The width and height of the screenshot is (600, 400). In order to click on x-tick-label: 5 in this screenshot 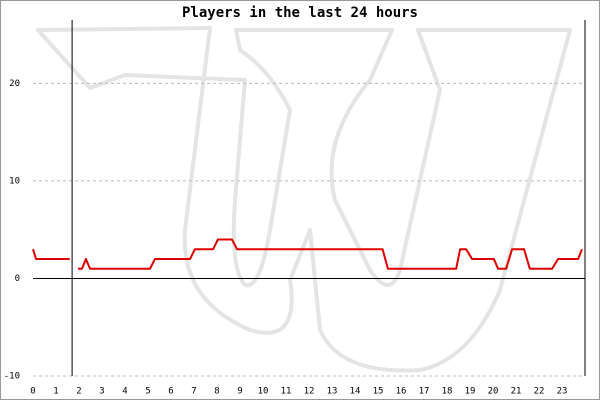, I will do `click(147, 392)`.